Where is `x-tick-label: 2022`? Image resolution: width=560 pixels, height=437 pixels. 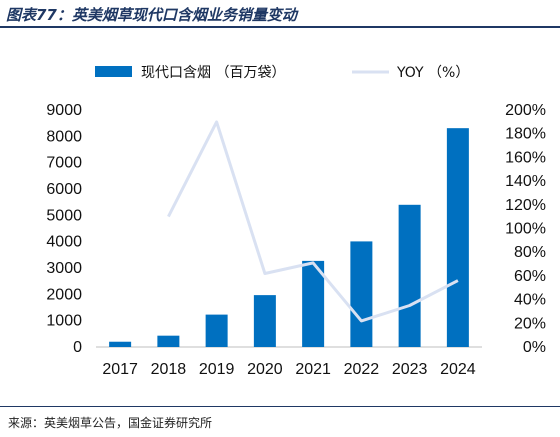
x-tick-label: 2022 is located at coordinates (362, 369).